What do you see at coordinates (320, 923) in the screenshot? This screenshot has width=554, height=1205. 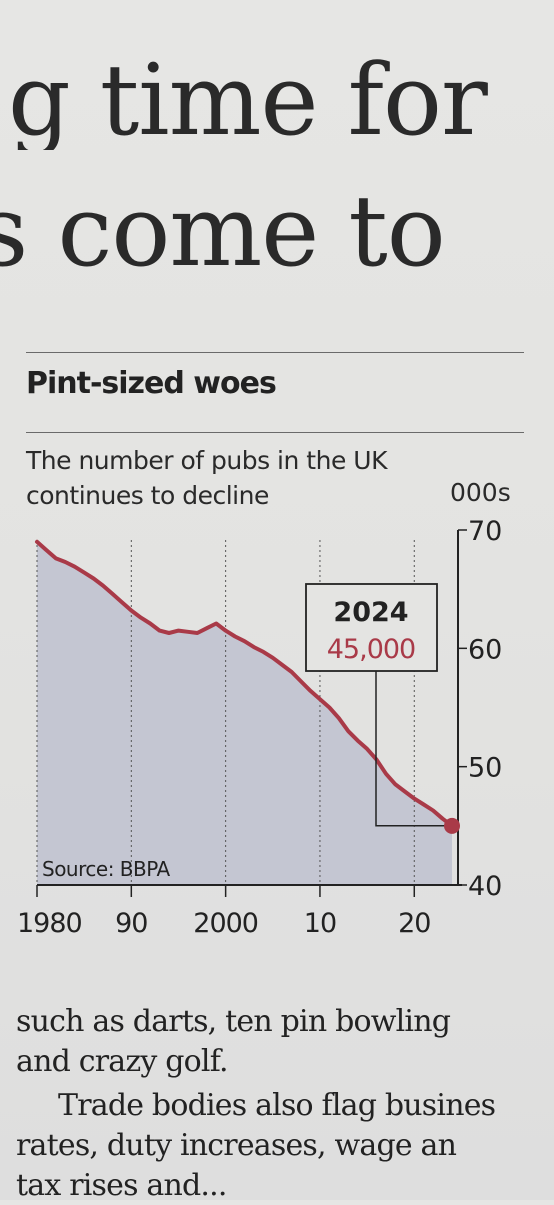 I see `x-tick-label-2010: 10` at bounding box center [320, 923].